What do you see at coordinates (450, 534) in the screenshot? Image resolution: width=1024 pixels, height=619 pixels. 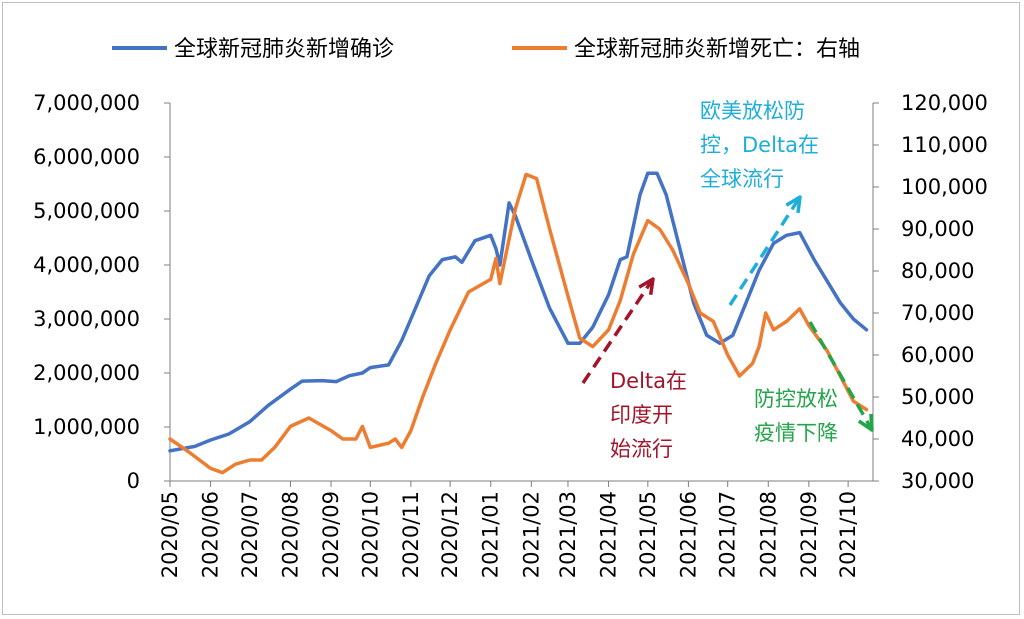 I see `x-tick-label: 2020/12` at bounding box center [450, 534].